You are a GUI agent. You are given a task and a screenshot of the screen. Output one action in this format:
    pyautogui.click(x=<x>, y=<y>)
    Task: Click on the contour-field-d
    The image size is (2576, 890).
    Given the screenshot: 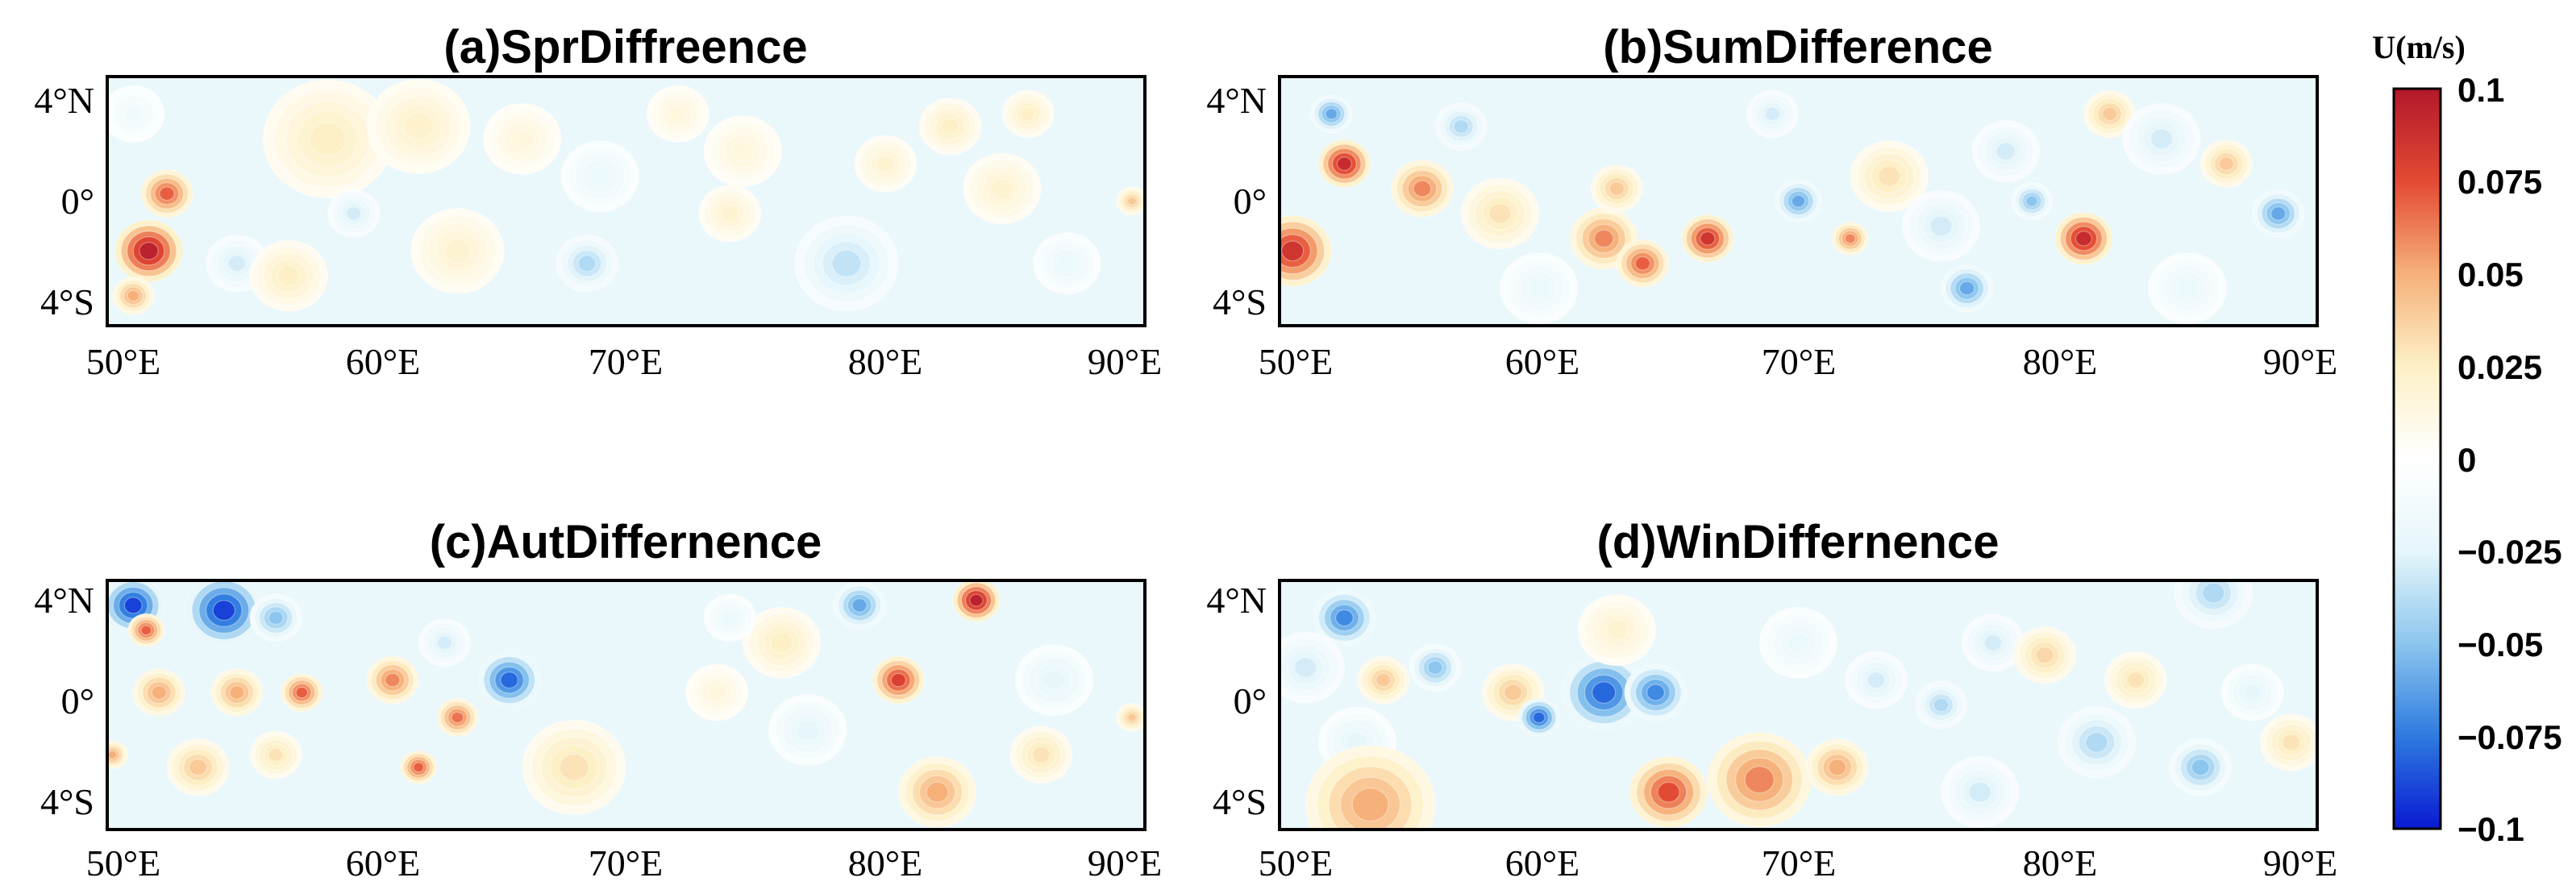 What is the action you would take?
    pyautogui.click(x=1799, y=705)
    